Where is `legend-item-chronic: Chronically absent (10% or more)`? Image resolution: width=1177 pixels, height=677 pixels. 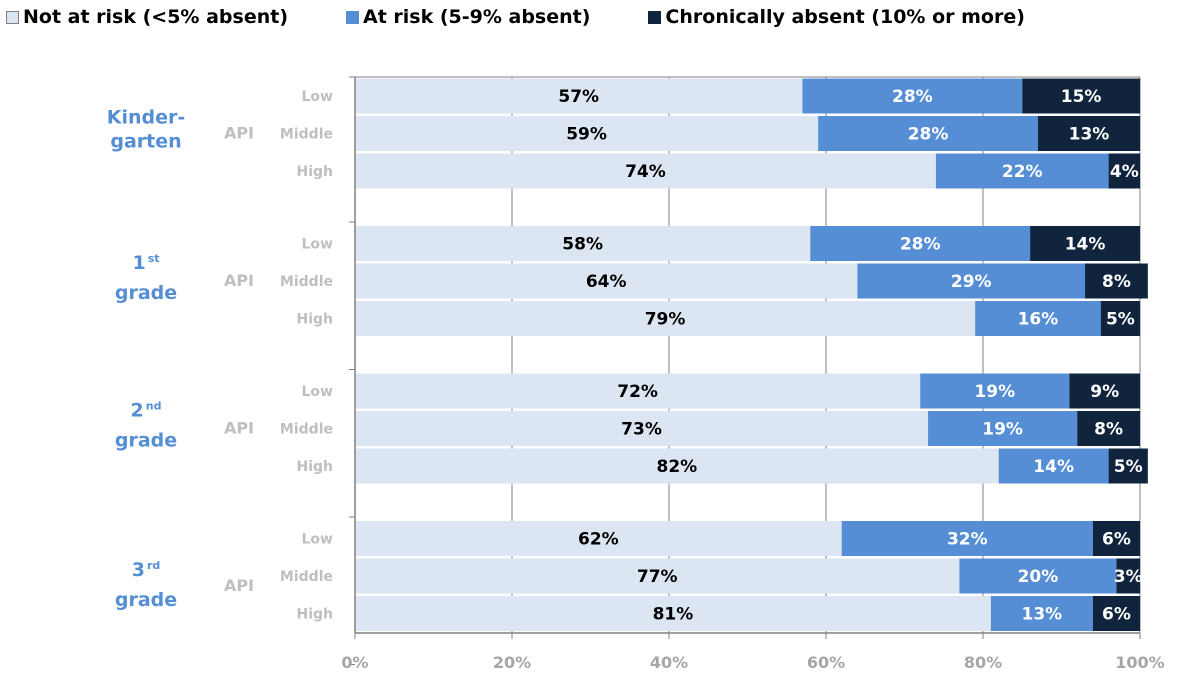
legend-item-chronic: Chronically absent (10% or more) is located at coordinates (836, 17).